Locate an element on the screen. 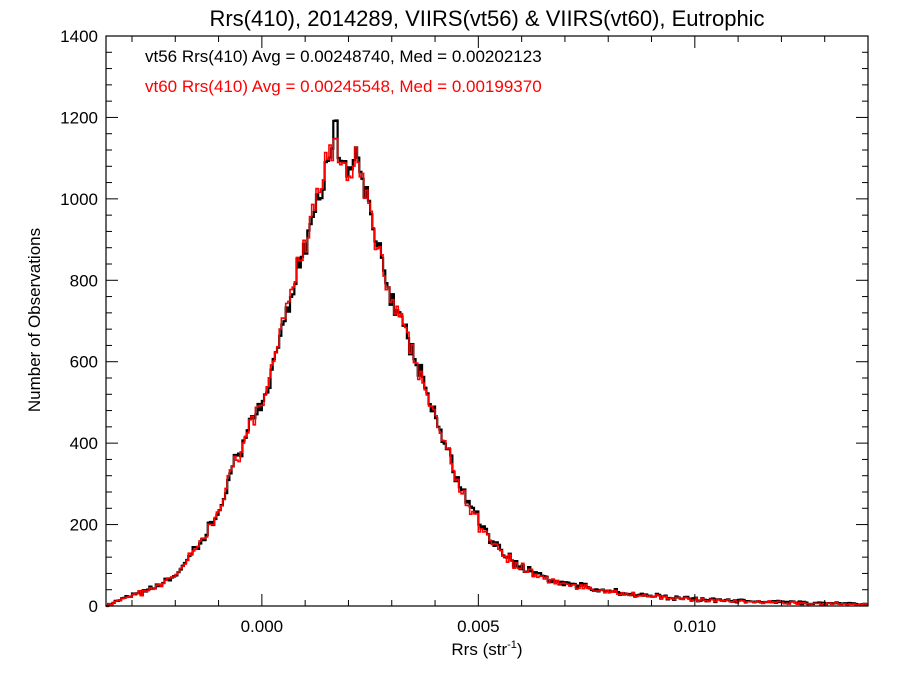 The width and height of the screenshot is (900, 675). x-axis-label-main: Rrs (str is located at coordinates (479, 649).